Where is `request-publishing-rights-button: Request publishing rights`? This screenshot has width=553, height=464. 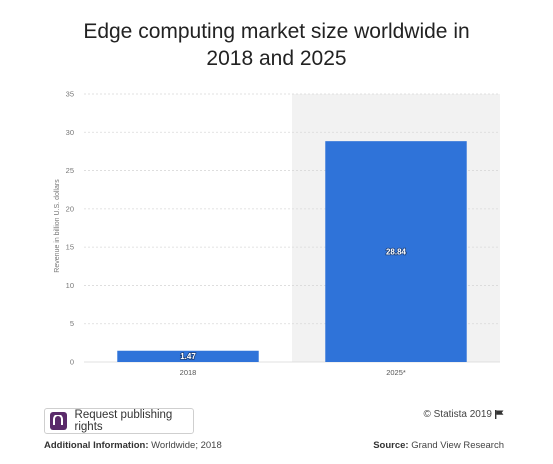 request-publishing-rights-button: Request publishing rights is located at coordinates (119, 421).